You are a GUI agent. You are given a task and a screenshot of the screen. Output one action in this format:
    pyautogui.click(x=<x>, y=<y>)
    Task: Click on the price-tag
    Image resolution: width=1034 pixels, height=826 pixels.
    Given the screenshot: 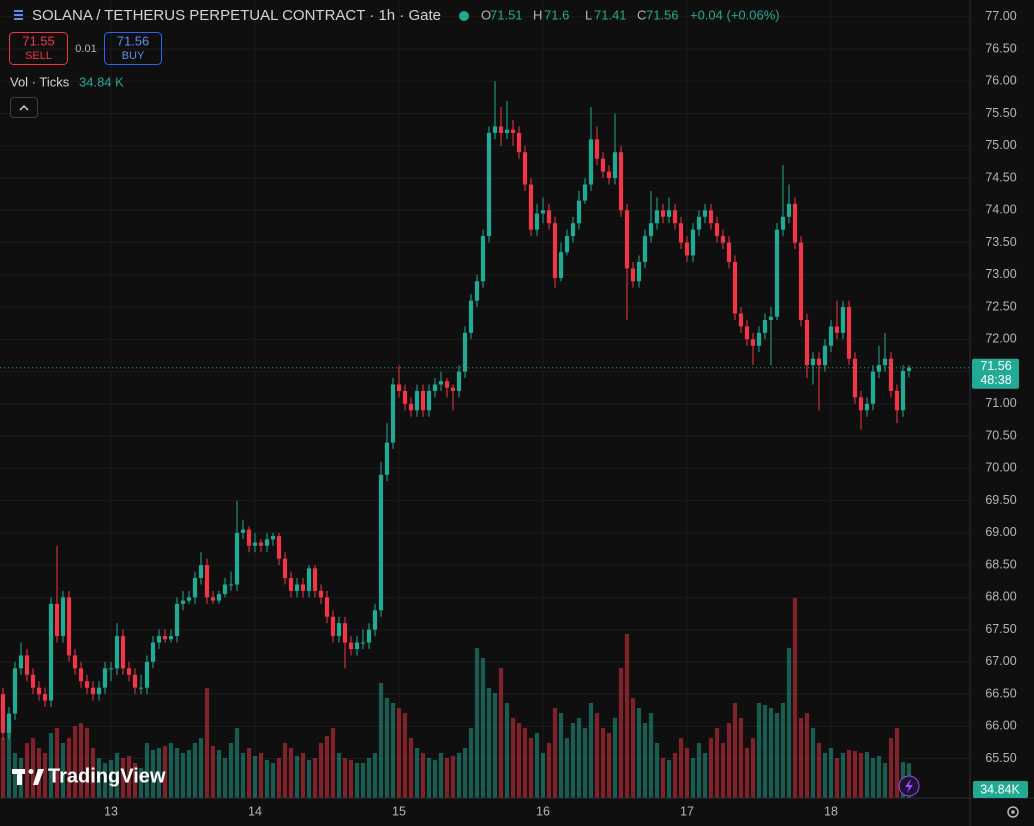 What is the action you would take?
    pyautogui.click(x=995, y=373)
    